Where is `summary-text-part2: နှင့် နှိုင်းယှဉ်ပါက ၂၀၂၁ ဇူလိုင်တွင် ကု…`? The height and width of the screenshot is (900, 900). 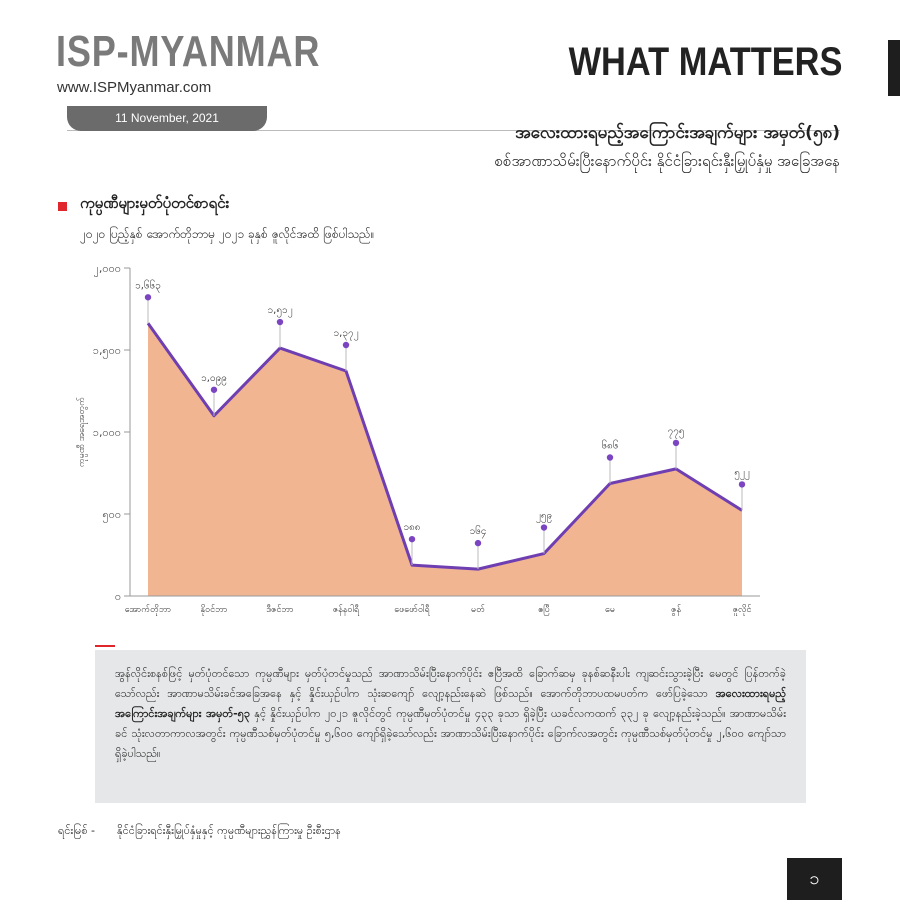
summary-text-part2: နှင့် နှိုင်းယှဉ်ပါက ၂၀၂၁ ဇူလိုင်တွင် ကု… is located at coordinates (450, 733).